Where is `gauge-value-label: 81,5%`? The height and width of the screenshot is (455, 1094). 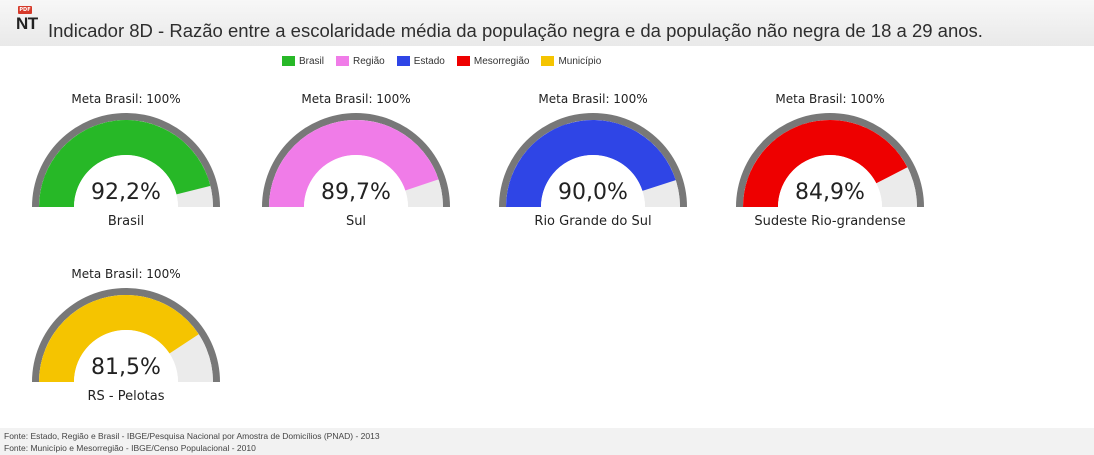 gauge-value-label: 81,5% is located at coordinates (126, 367).